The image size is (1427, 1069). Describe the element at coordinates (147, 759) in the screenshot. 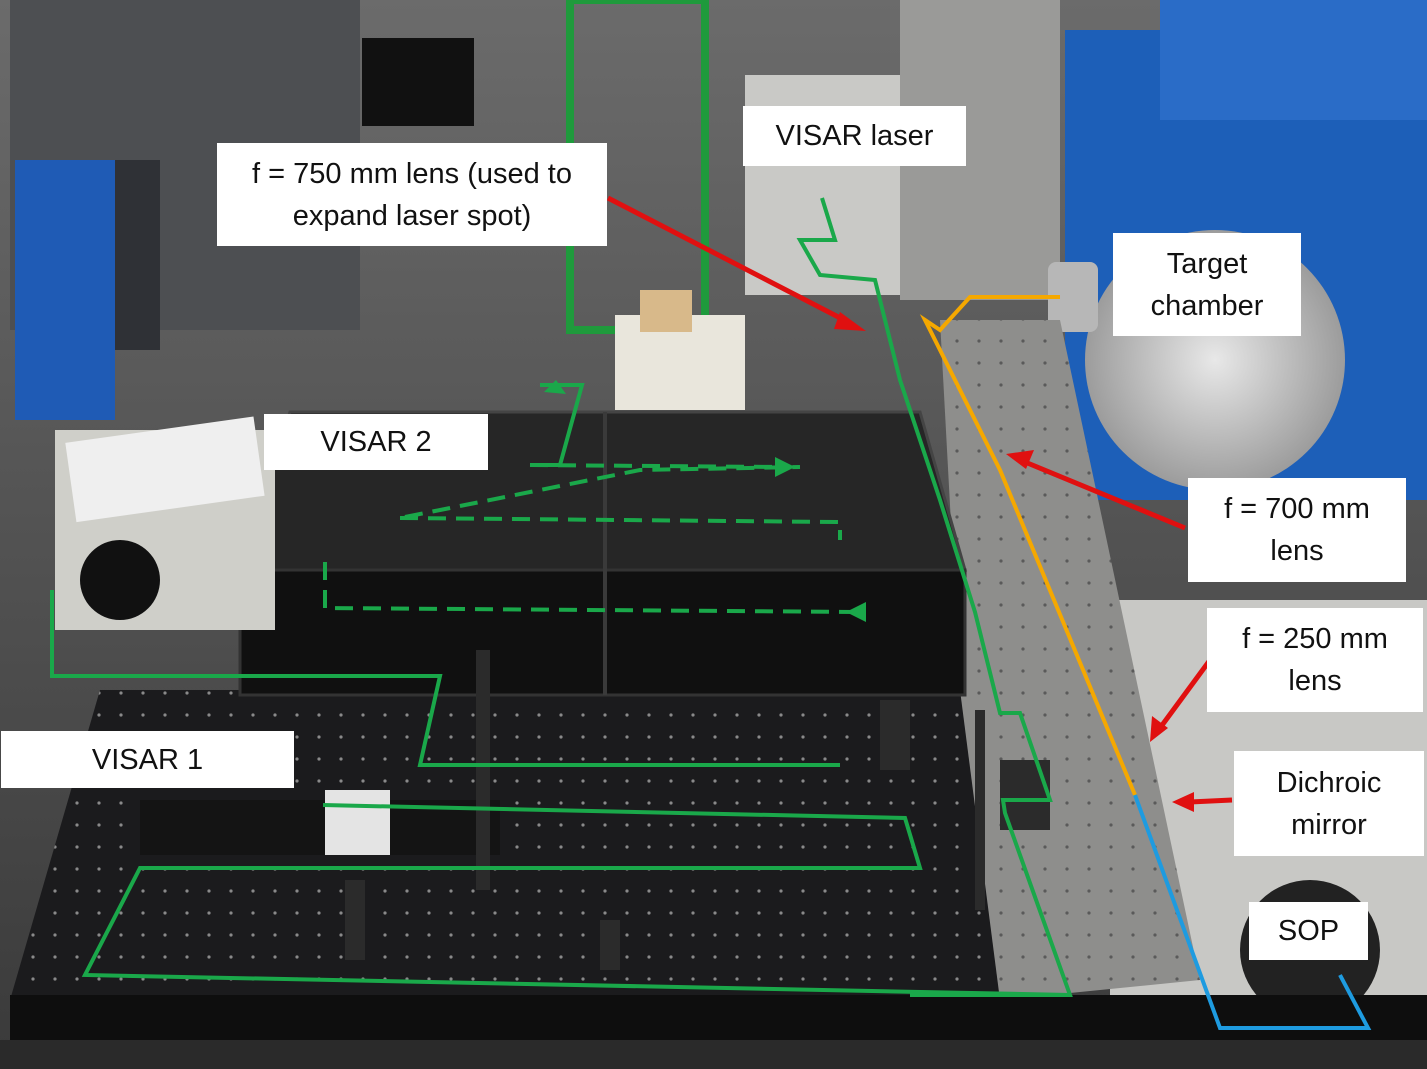

I see `label-visar1: VISAR 1` at that location.